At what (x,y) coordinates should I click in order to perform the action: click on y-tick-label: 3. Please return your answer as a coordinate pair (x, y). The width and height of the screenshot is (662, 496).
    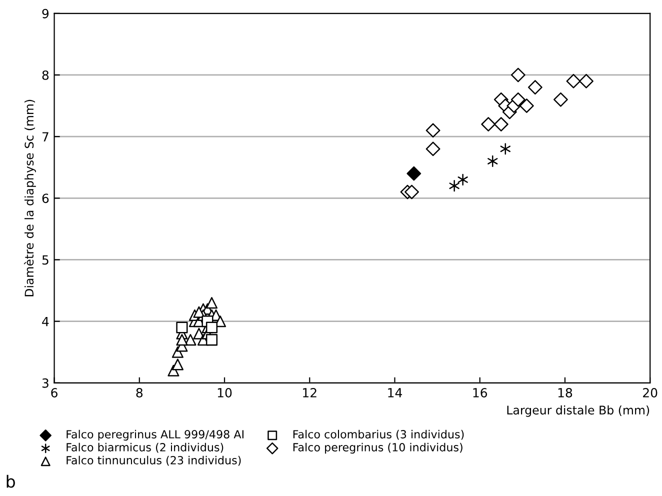
    Looking at the image, I should click on (45, 383).